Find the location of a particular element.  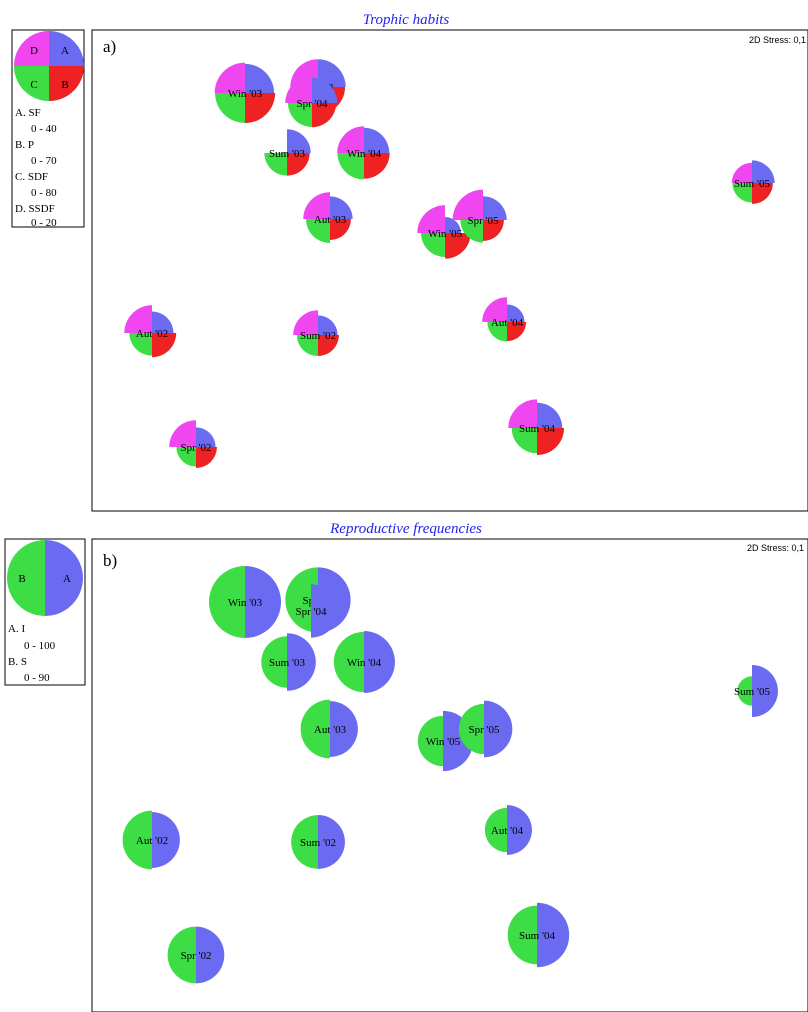

legend-quad-d: D is located at coordinates (34, 51).